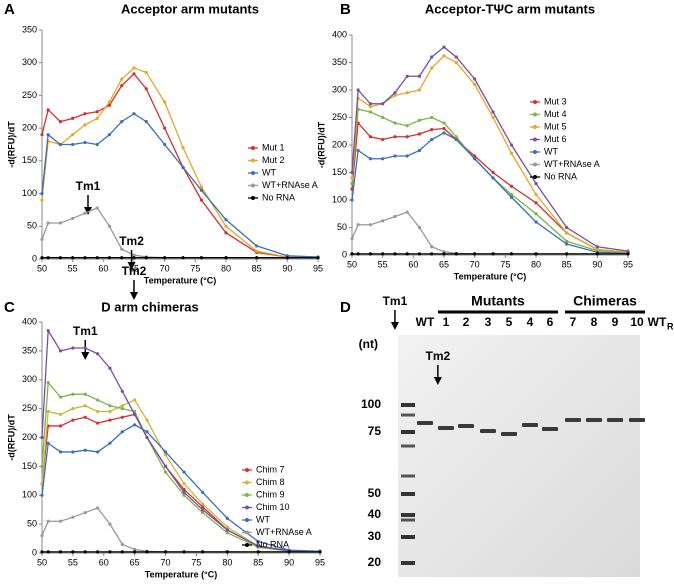 The height and width of the screenshot is (585, 674). What do you see at coordinates (573, 322) in the screenshot?
I see `lane-label: 7` at bounding box center [573, 322].